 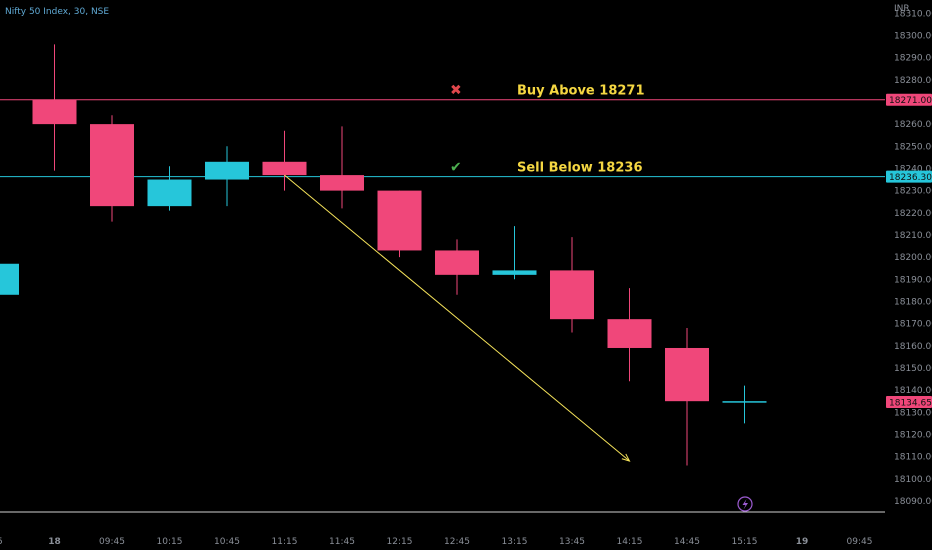 What do you see at coordinates (285, 542) in the screenshot?
I see `x-tick-label: 11:15` at bounding box center [285, 542].